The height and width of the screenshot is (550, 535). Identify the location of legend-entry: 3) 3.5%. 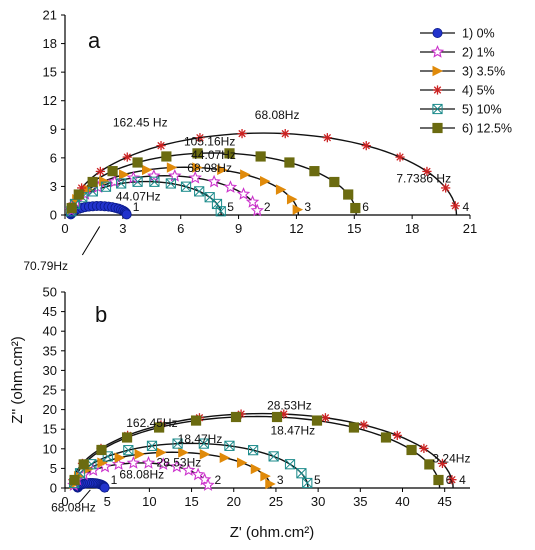
(483, 72).